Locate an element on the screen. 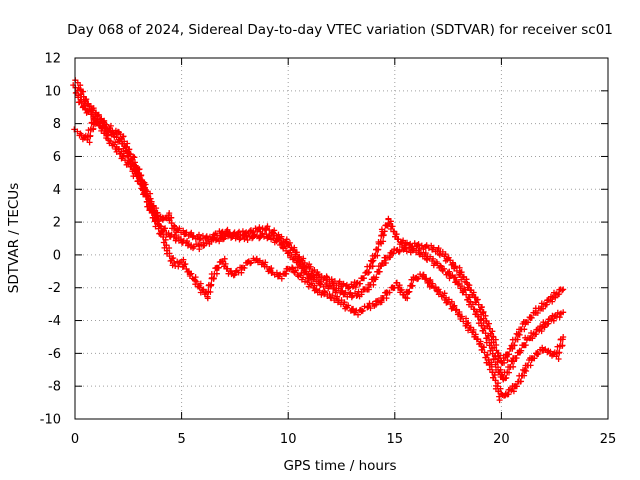 This screenshot has width=640, height=480. y-tick-label: -4 is located at coordinates (54, 321).